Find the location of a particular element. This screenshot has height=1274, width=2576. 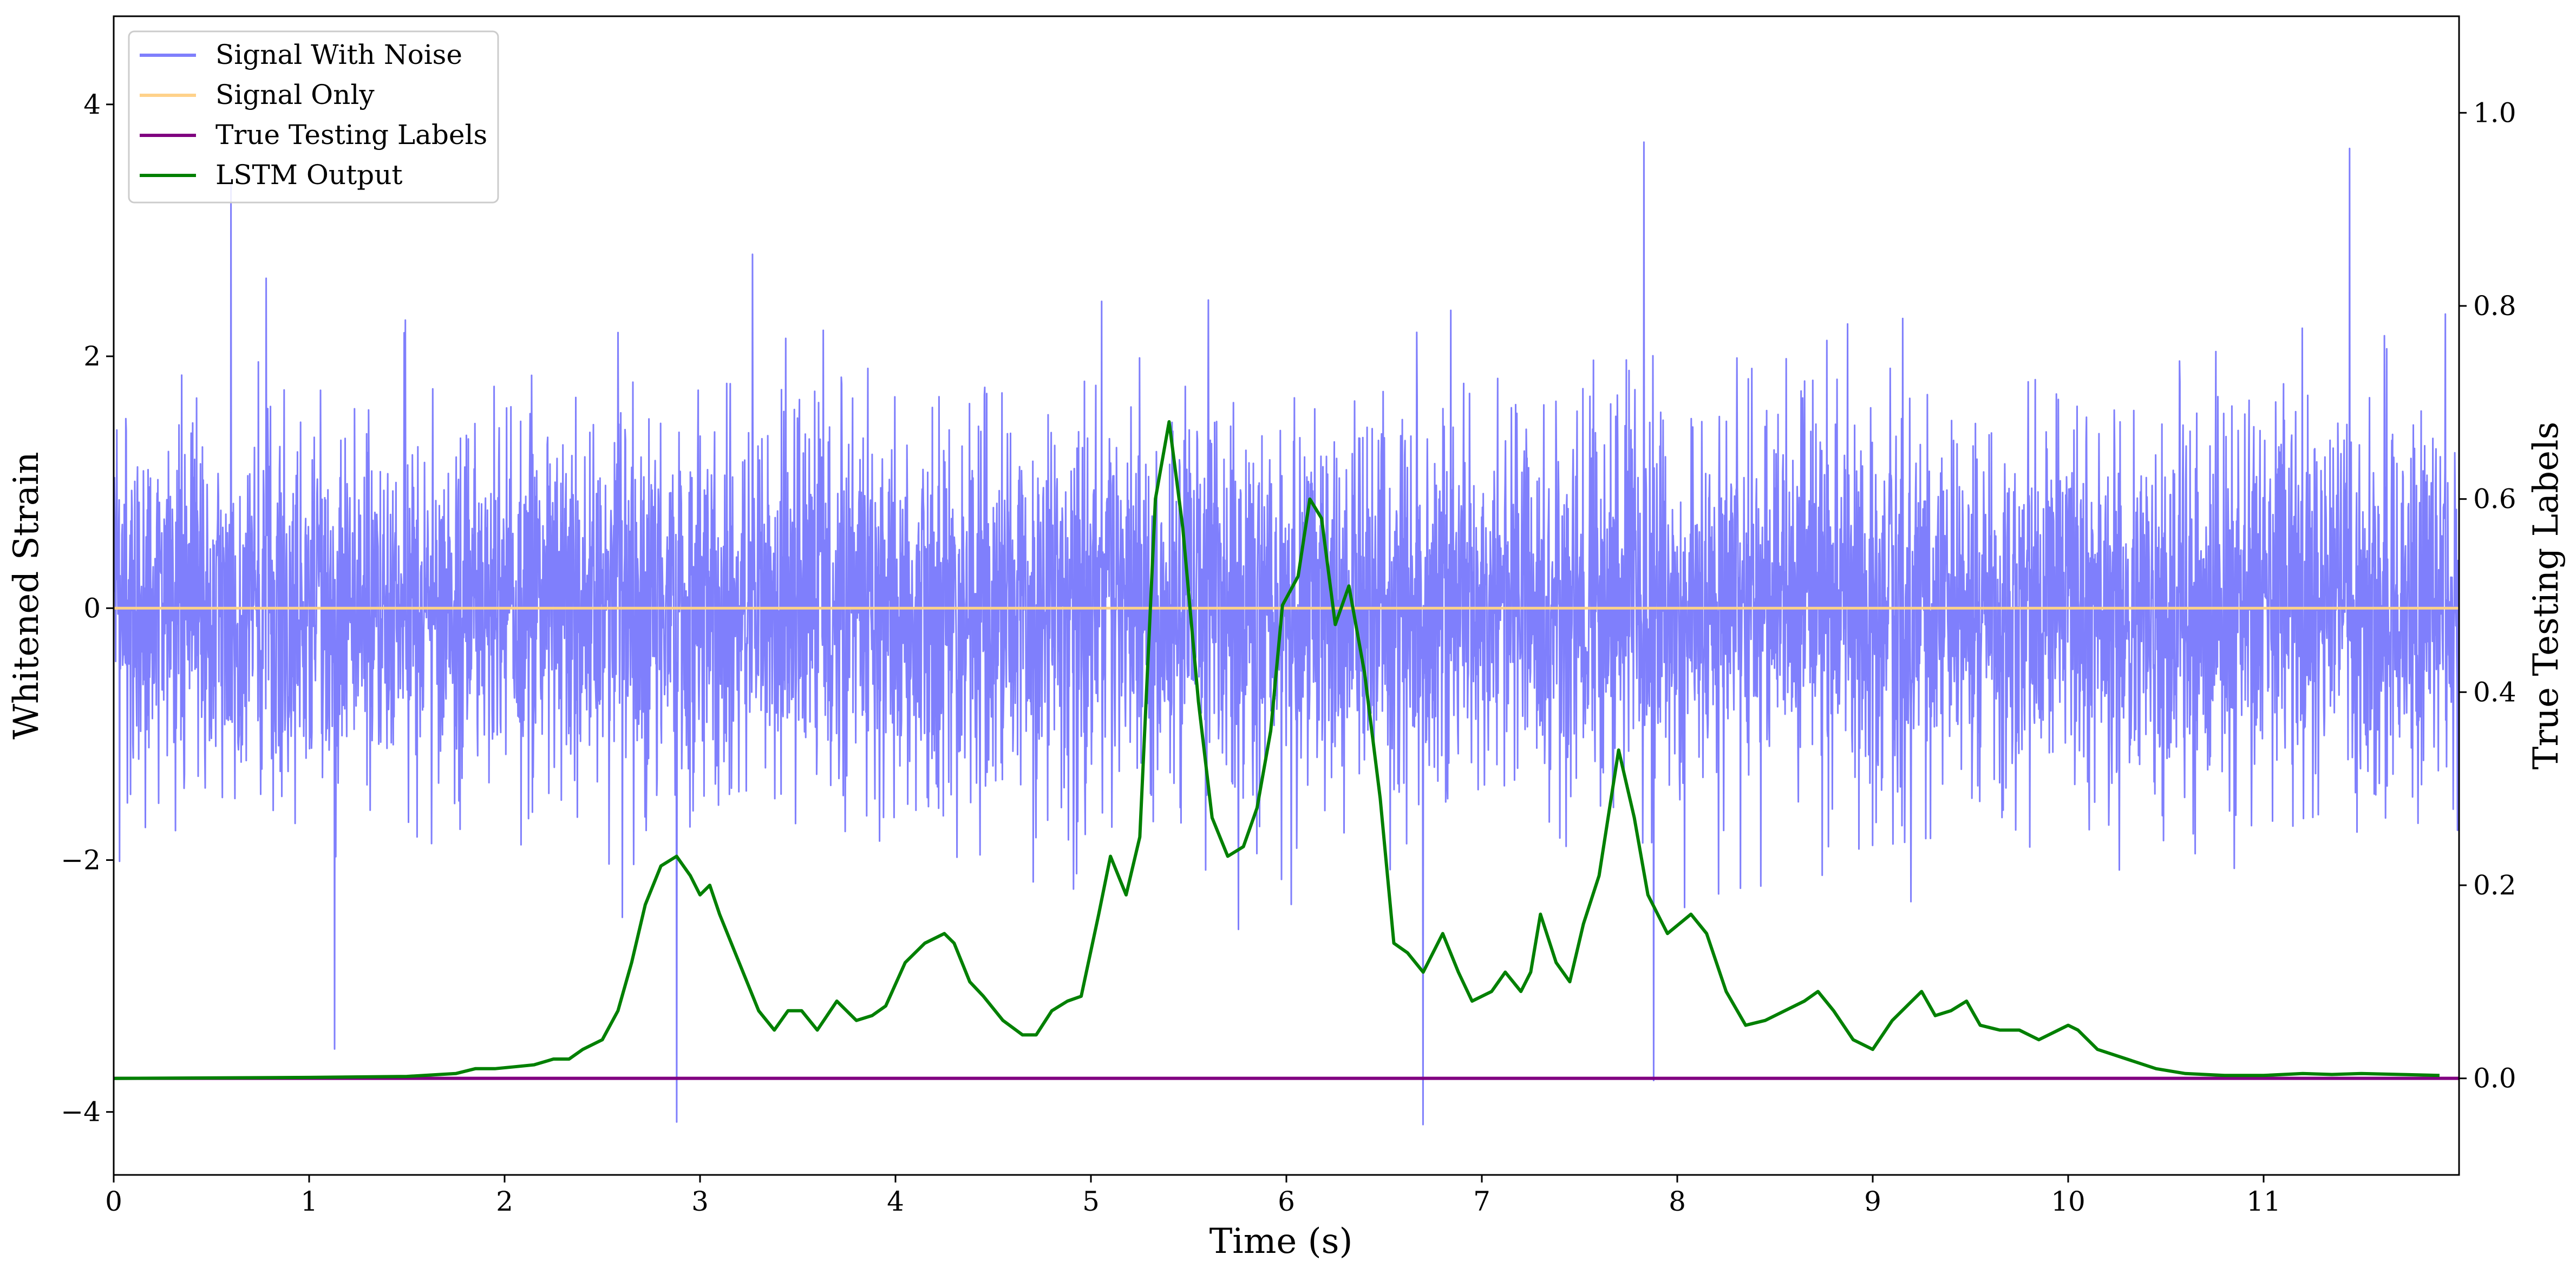

y-right-tick-label: 0.2 is located at coordinates (2495, 885).